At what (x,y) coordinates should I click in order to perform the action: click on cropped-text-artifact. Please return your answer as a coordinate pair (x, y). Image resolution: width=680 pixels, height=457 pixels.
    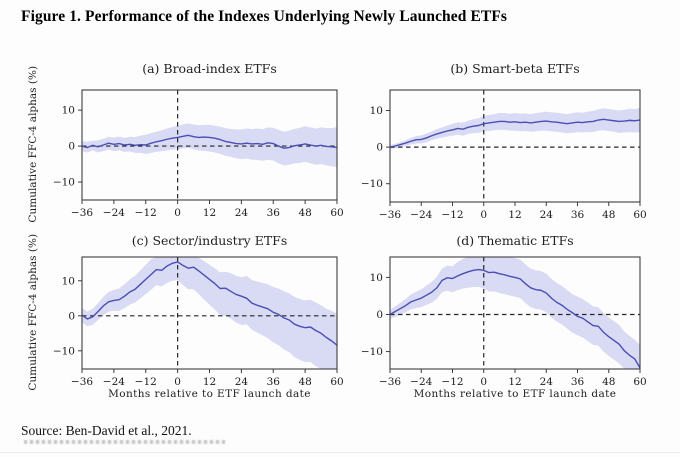
    Looking at the image, I should click on (125, 442).